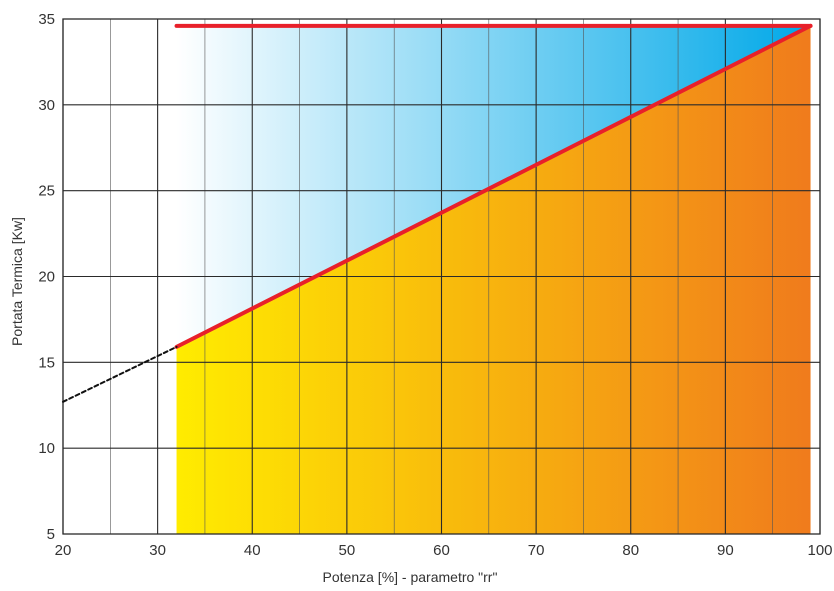  I want to click on y-tick-label: 15, so click(46, 362).